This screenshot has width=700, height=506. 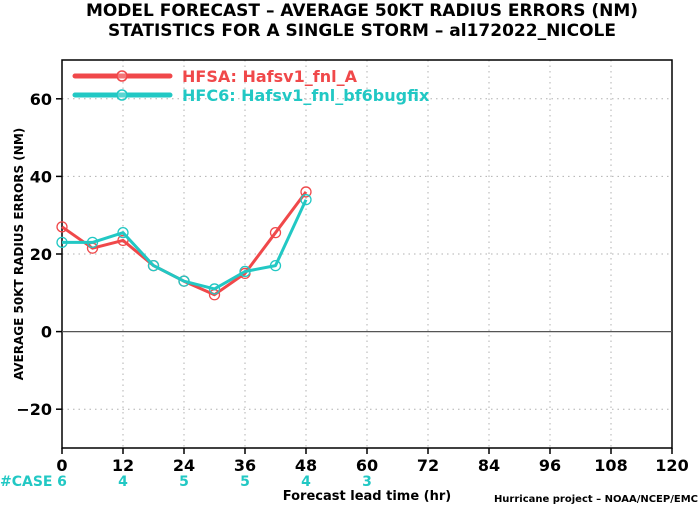 What do you see at coordinates (671, 465) in the screenshot?
I see `x-tick-label: 120` at bounding box center [671, 465].